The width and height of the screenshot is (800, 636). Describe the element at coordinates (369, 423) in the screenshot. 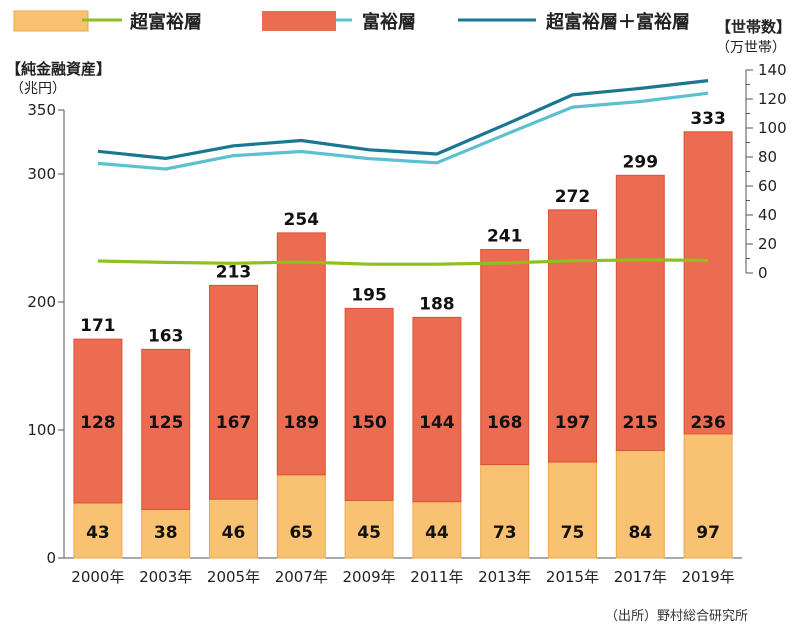

I see `bar-wealthy-label: 150` at that location.